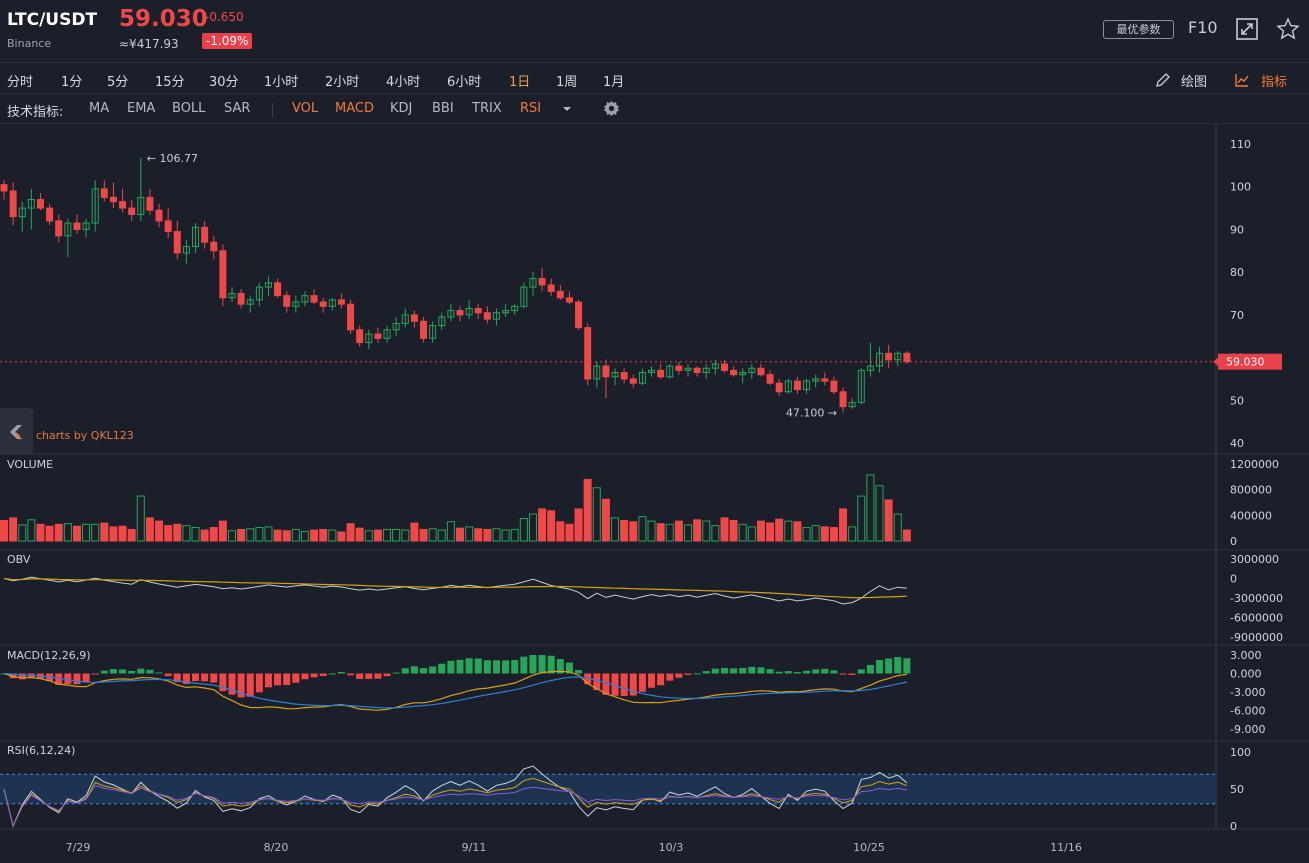 The height and width of the screenshot is (863, 1309). Describe the element at coordinates (487, 108) in the screenshot. I see `indicator-trix: TRIX` at that location.